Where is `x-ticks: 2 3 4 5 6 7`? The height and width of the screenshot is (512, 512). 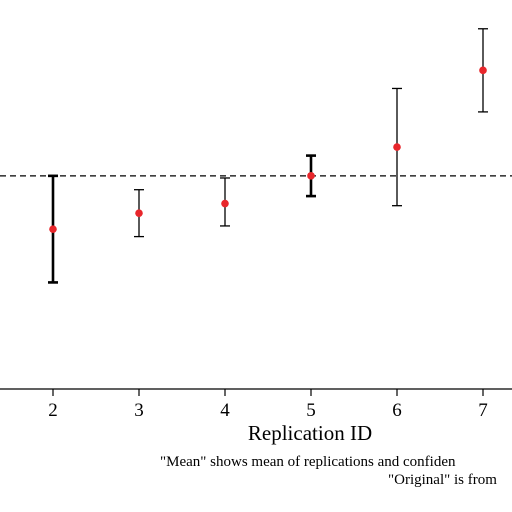
x-ticks: 2 3 4 5 6 7 is located at coordinates (268, 405).